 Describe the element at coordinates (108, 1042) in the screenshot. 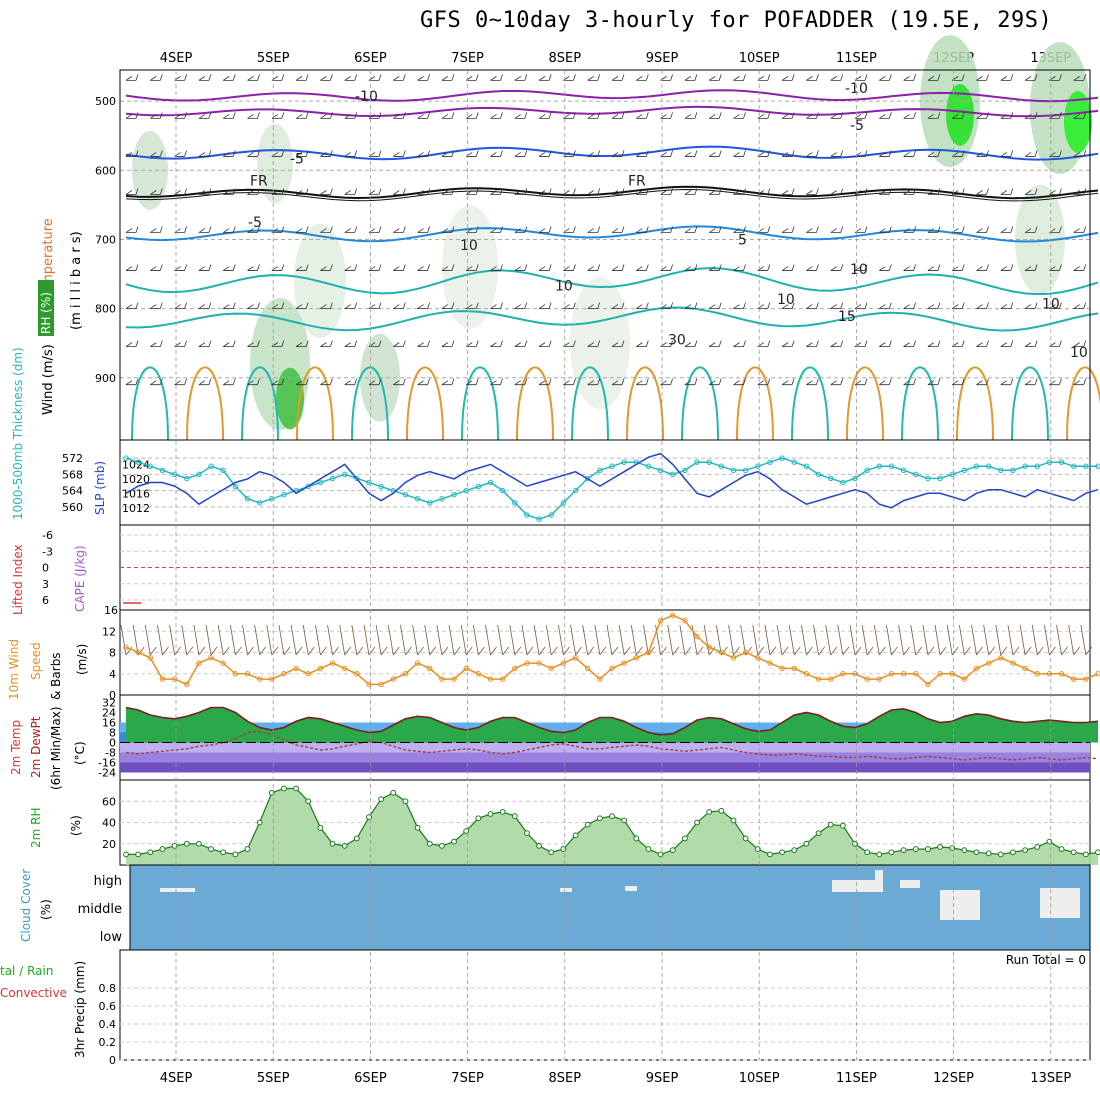

I see `precip-tick: 0.2` at that location.